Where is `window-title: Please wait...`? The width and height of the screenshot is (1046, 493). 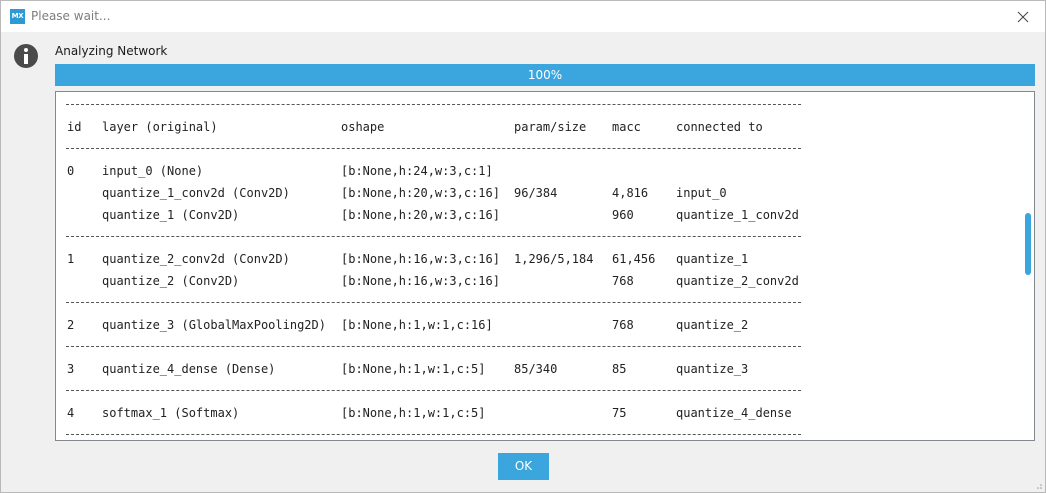 window-title: Please wait... is located at coordinates (71, 16).